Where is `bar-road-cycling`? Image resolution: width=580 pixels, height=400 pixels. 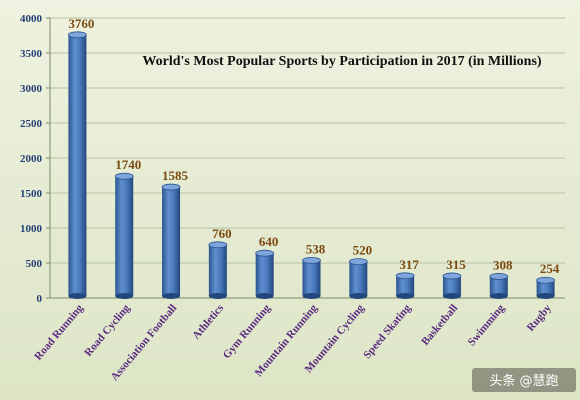 bar-road-cycling is located at coordinates (124, 236).